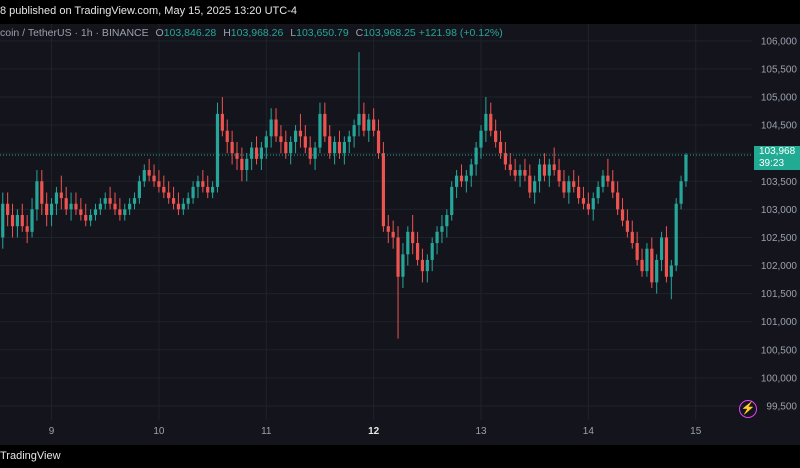  I want to click on price-tick-label: 102,500, so click(779, 238).